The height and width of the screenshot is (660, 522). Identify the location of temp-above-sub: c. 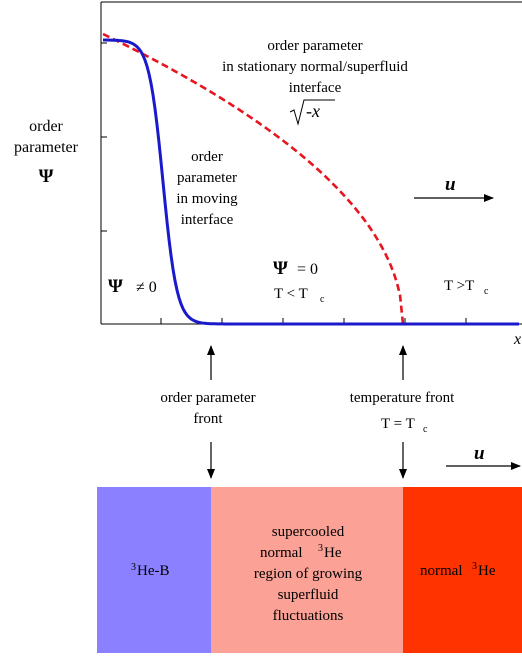
(486, 291).